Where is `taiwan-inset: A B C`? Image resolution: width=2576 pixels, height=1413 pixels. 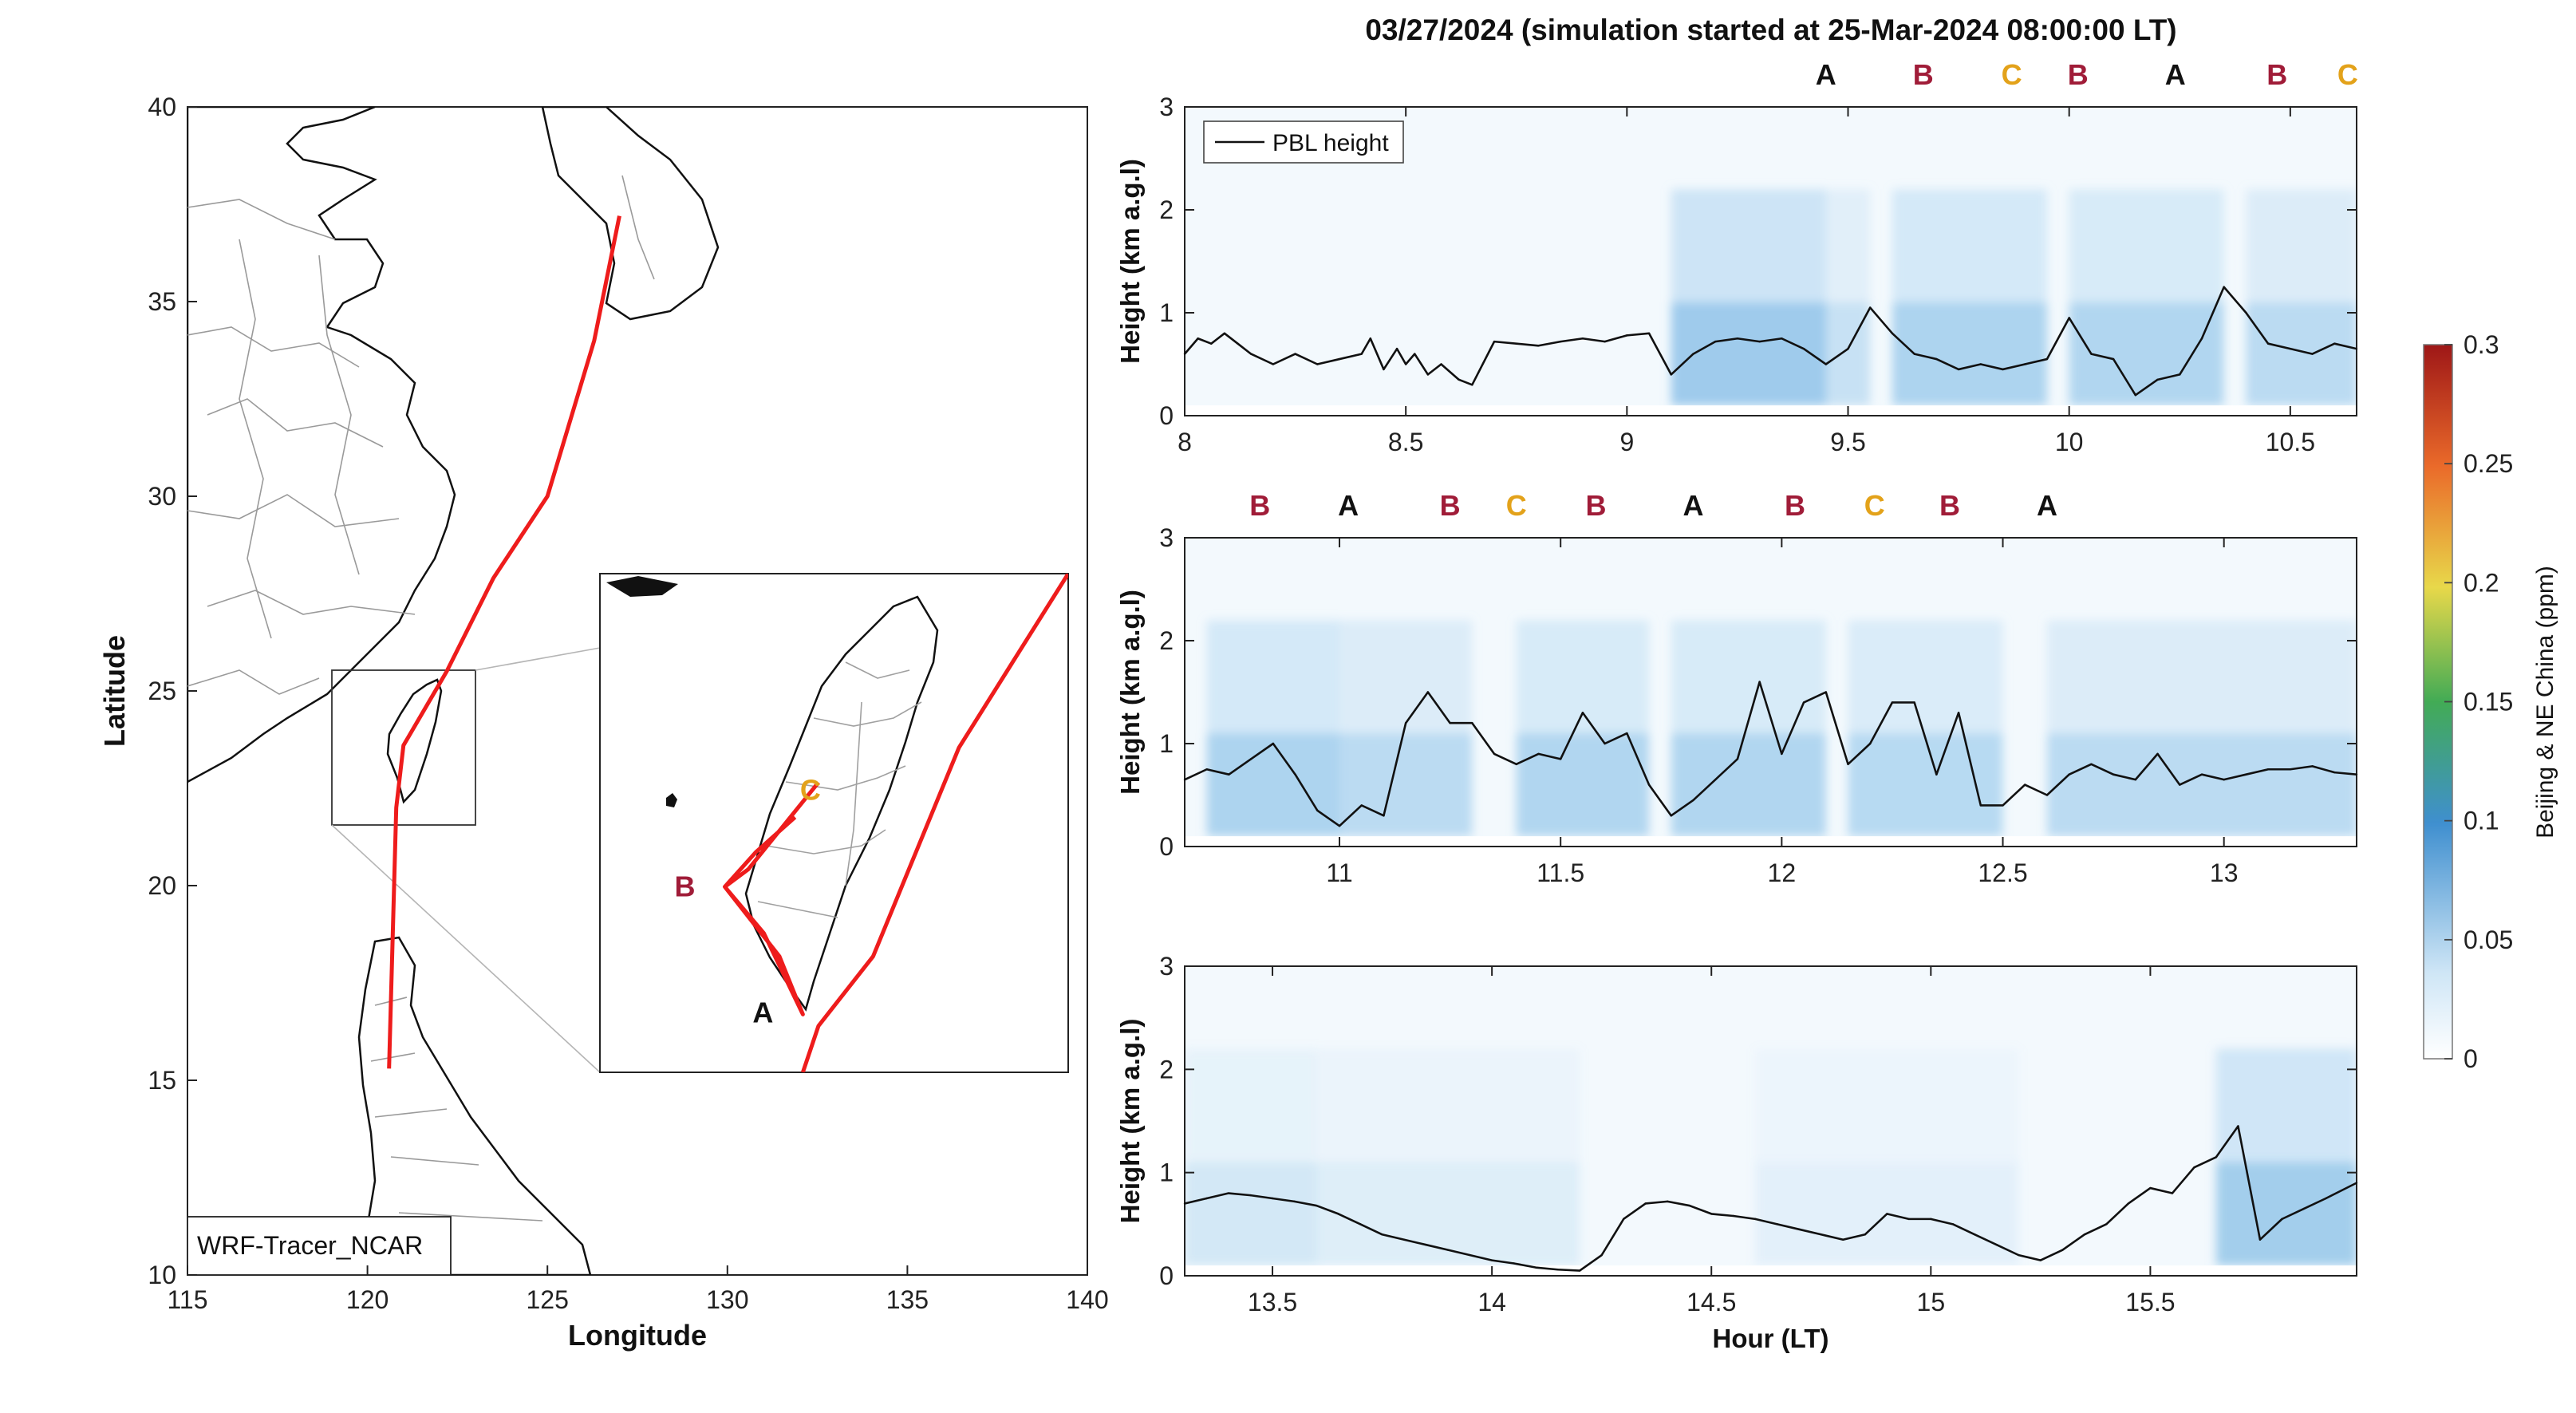 taiwan-inset: A B C is located at coordinates (834, 823).